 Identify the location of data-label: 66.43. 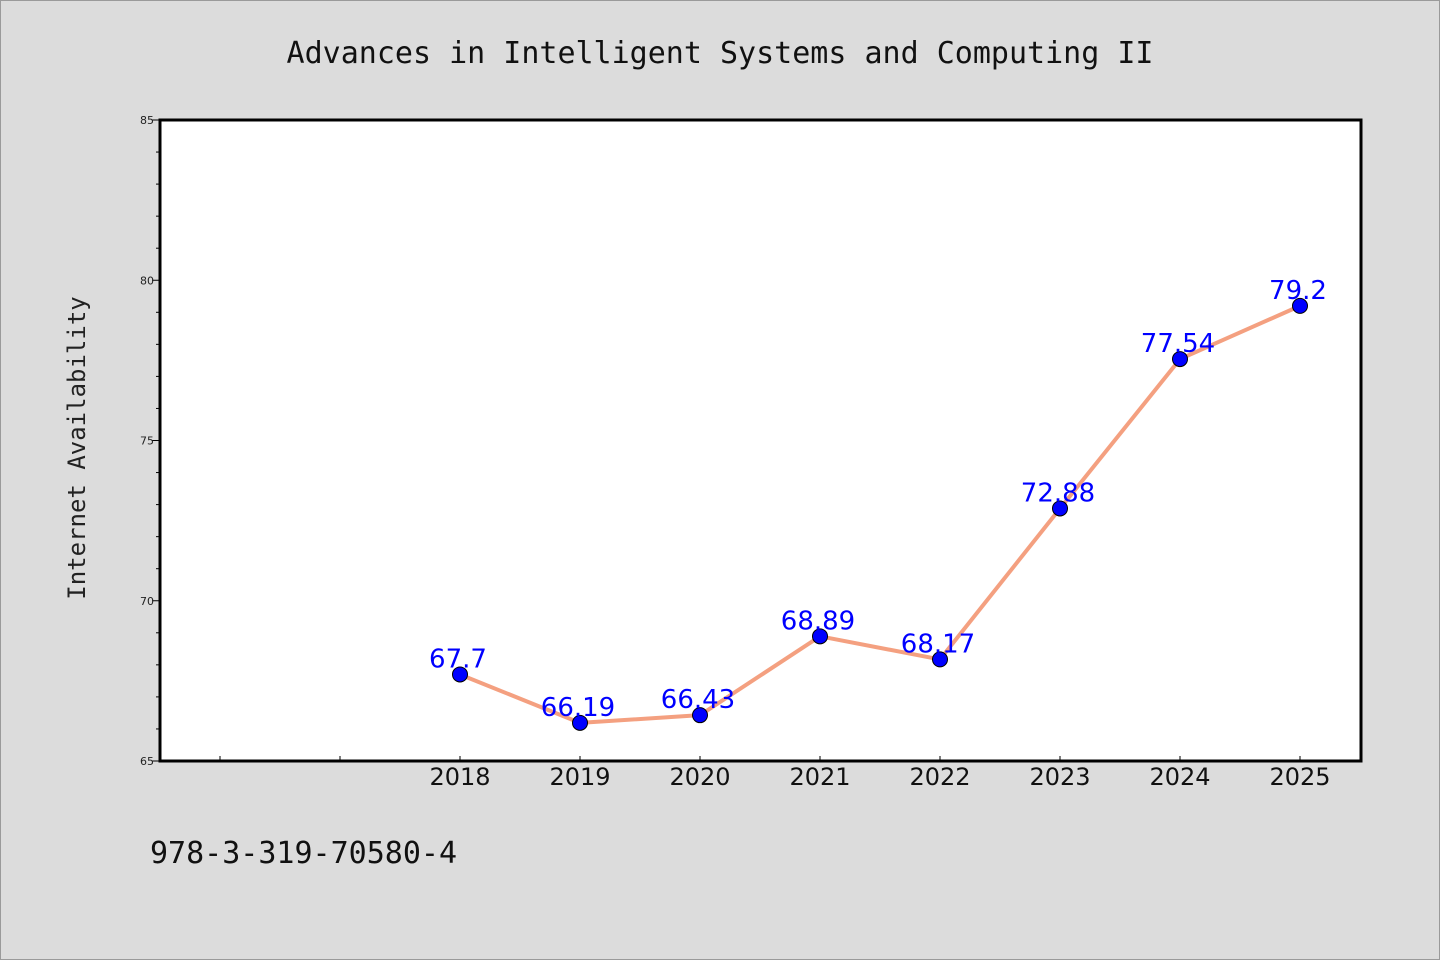
(698, 700).